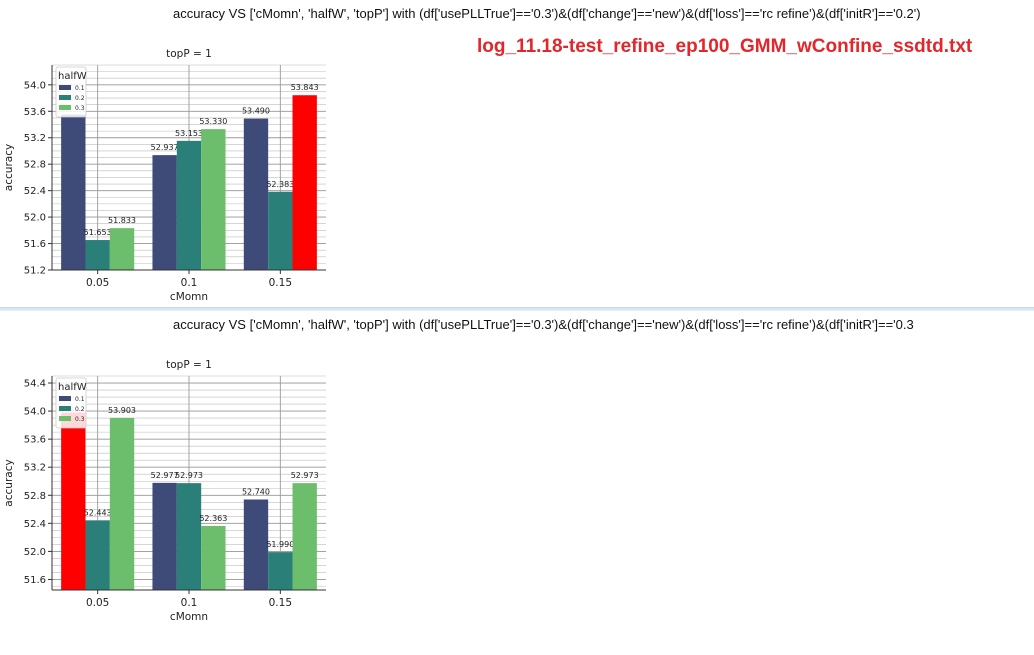  Describe the element at coordinates (98, 512) in the screenshot. I see `bar-value-label: 52.443` at that location.